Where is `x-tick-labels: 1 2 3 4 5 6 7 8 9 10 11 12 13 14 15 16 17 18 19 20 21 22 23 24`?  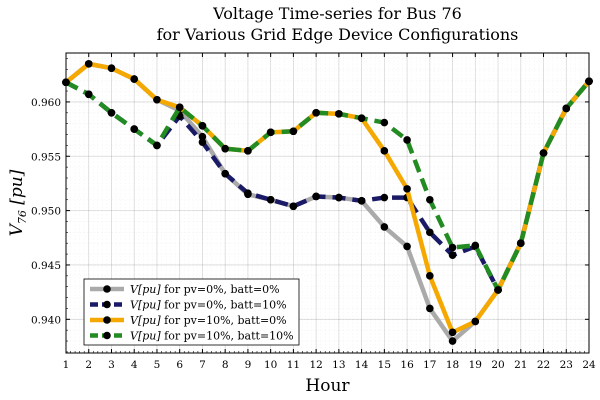 x-tick-labels: 1 2 3 4 5 6 7 8 9 10 11 12 13 14 15 16 17 18 19 20 21 22 23 24 is located at coordinates (329, 365).